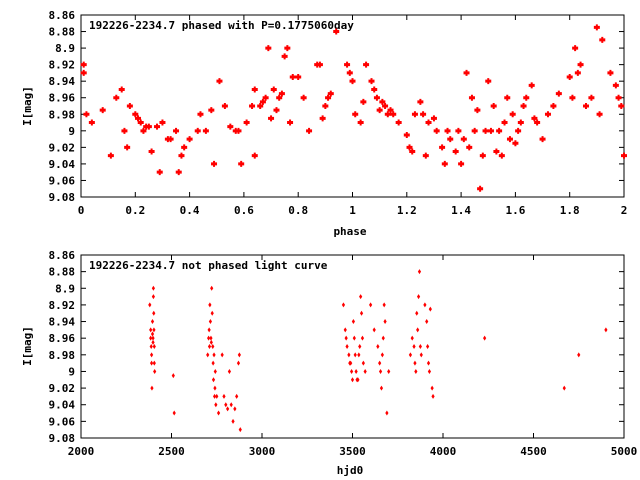  Describe the element at coordinates (62, 197) in the screenshot. I see `y-tick-label: 9.08` at that location.